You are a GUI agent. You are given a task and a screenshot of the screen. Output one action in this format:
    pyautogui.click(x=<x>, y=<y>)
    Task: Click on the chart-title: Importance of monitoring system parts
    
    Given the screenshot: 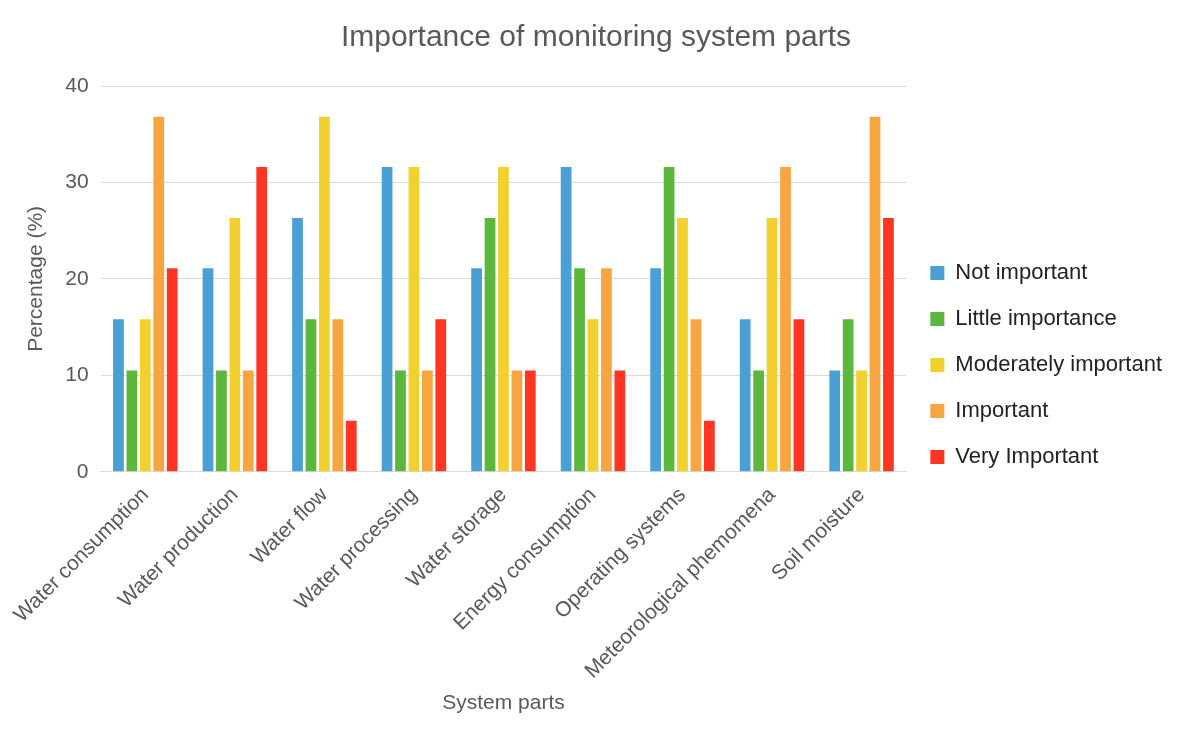 What is the action you would take?
    pyautogui.click(x=596, y=36)
    